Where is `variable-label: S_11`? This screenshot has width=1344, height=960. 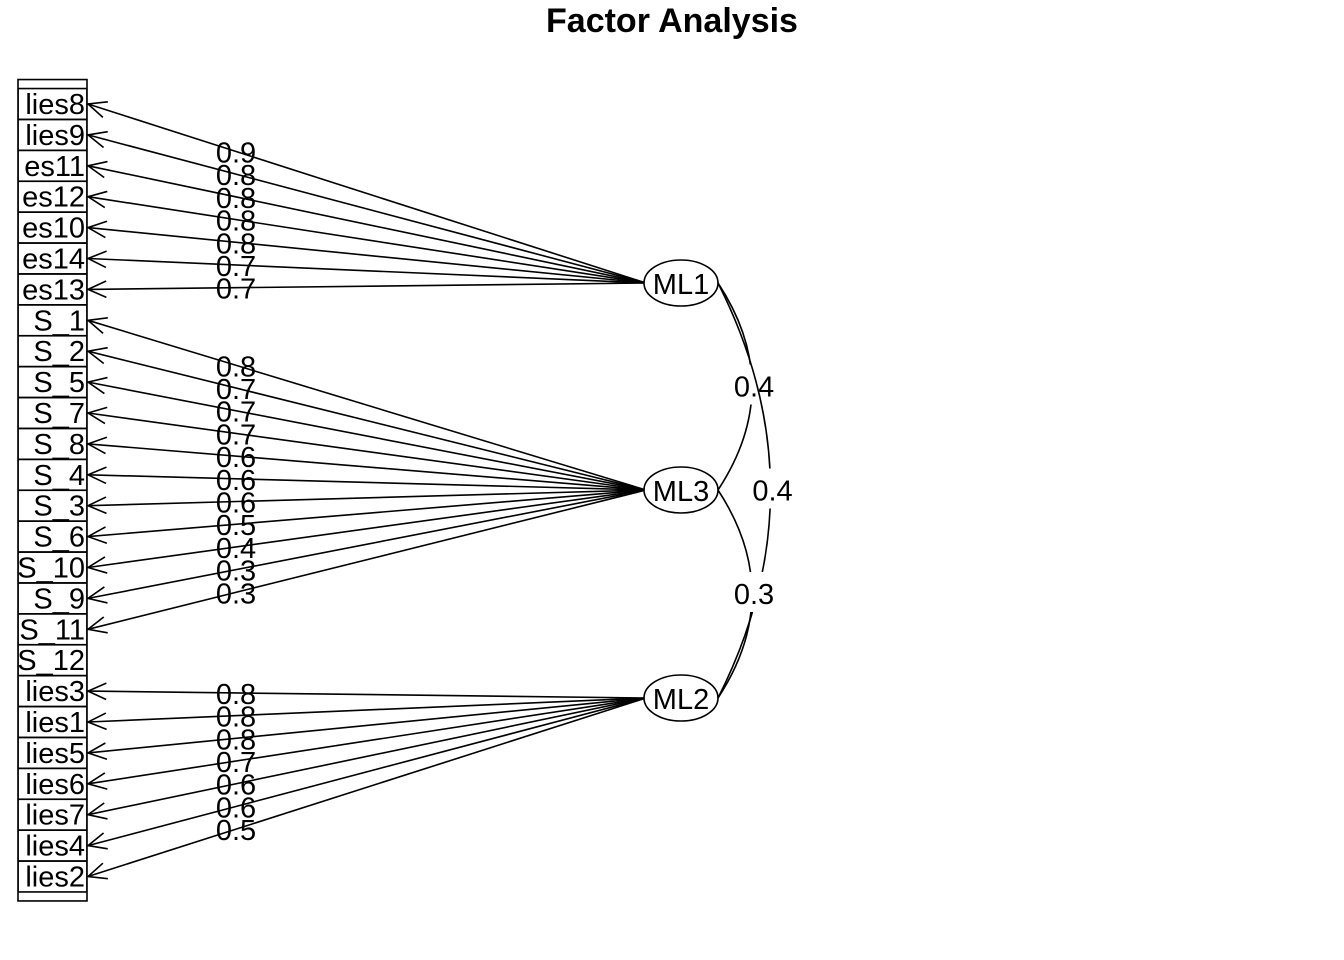 variable-label: S_11 is located at coordinates (52, 630).